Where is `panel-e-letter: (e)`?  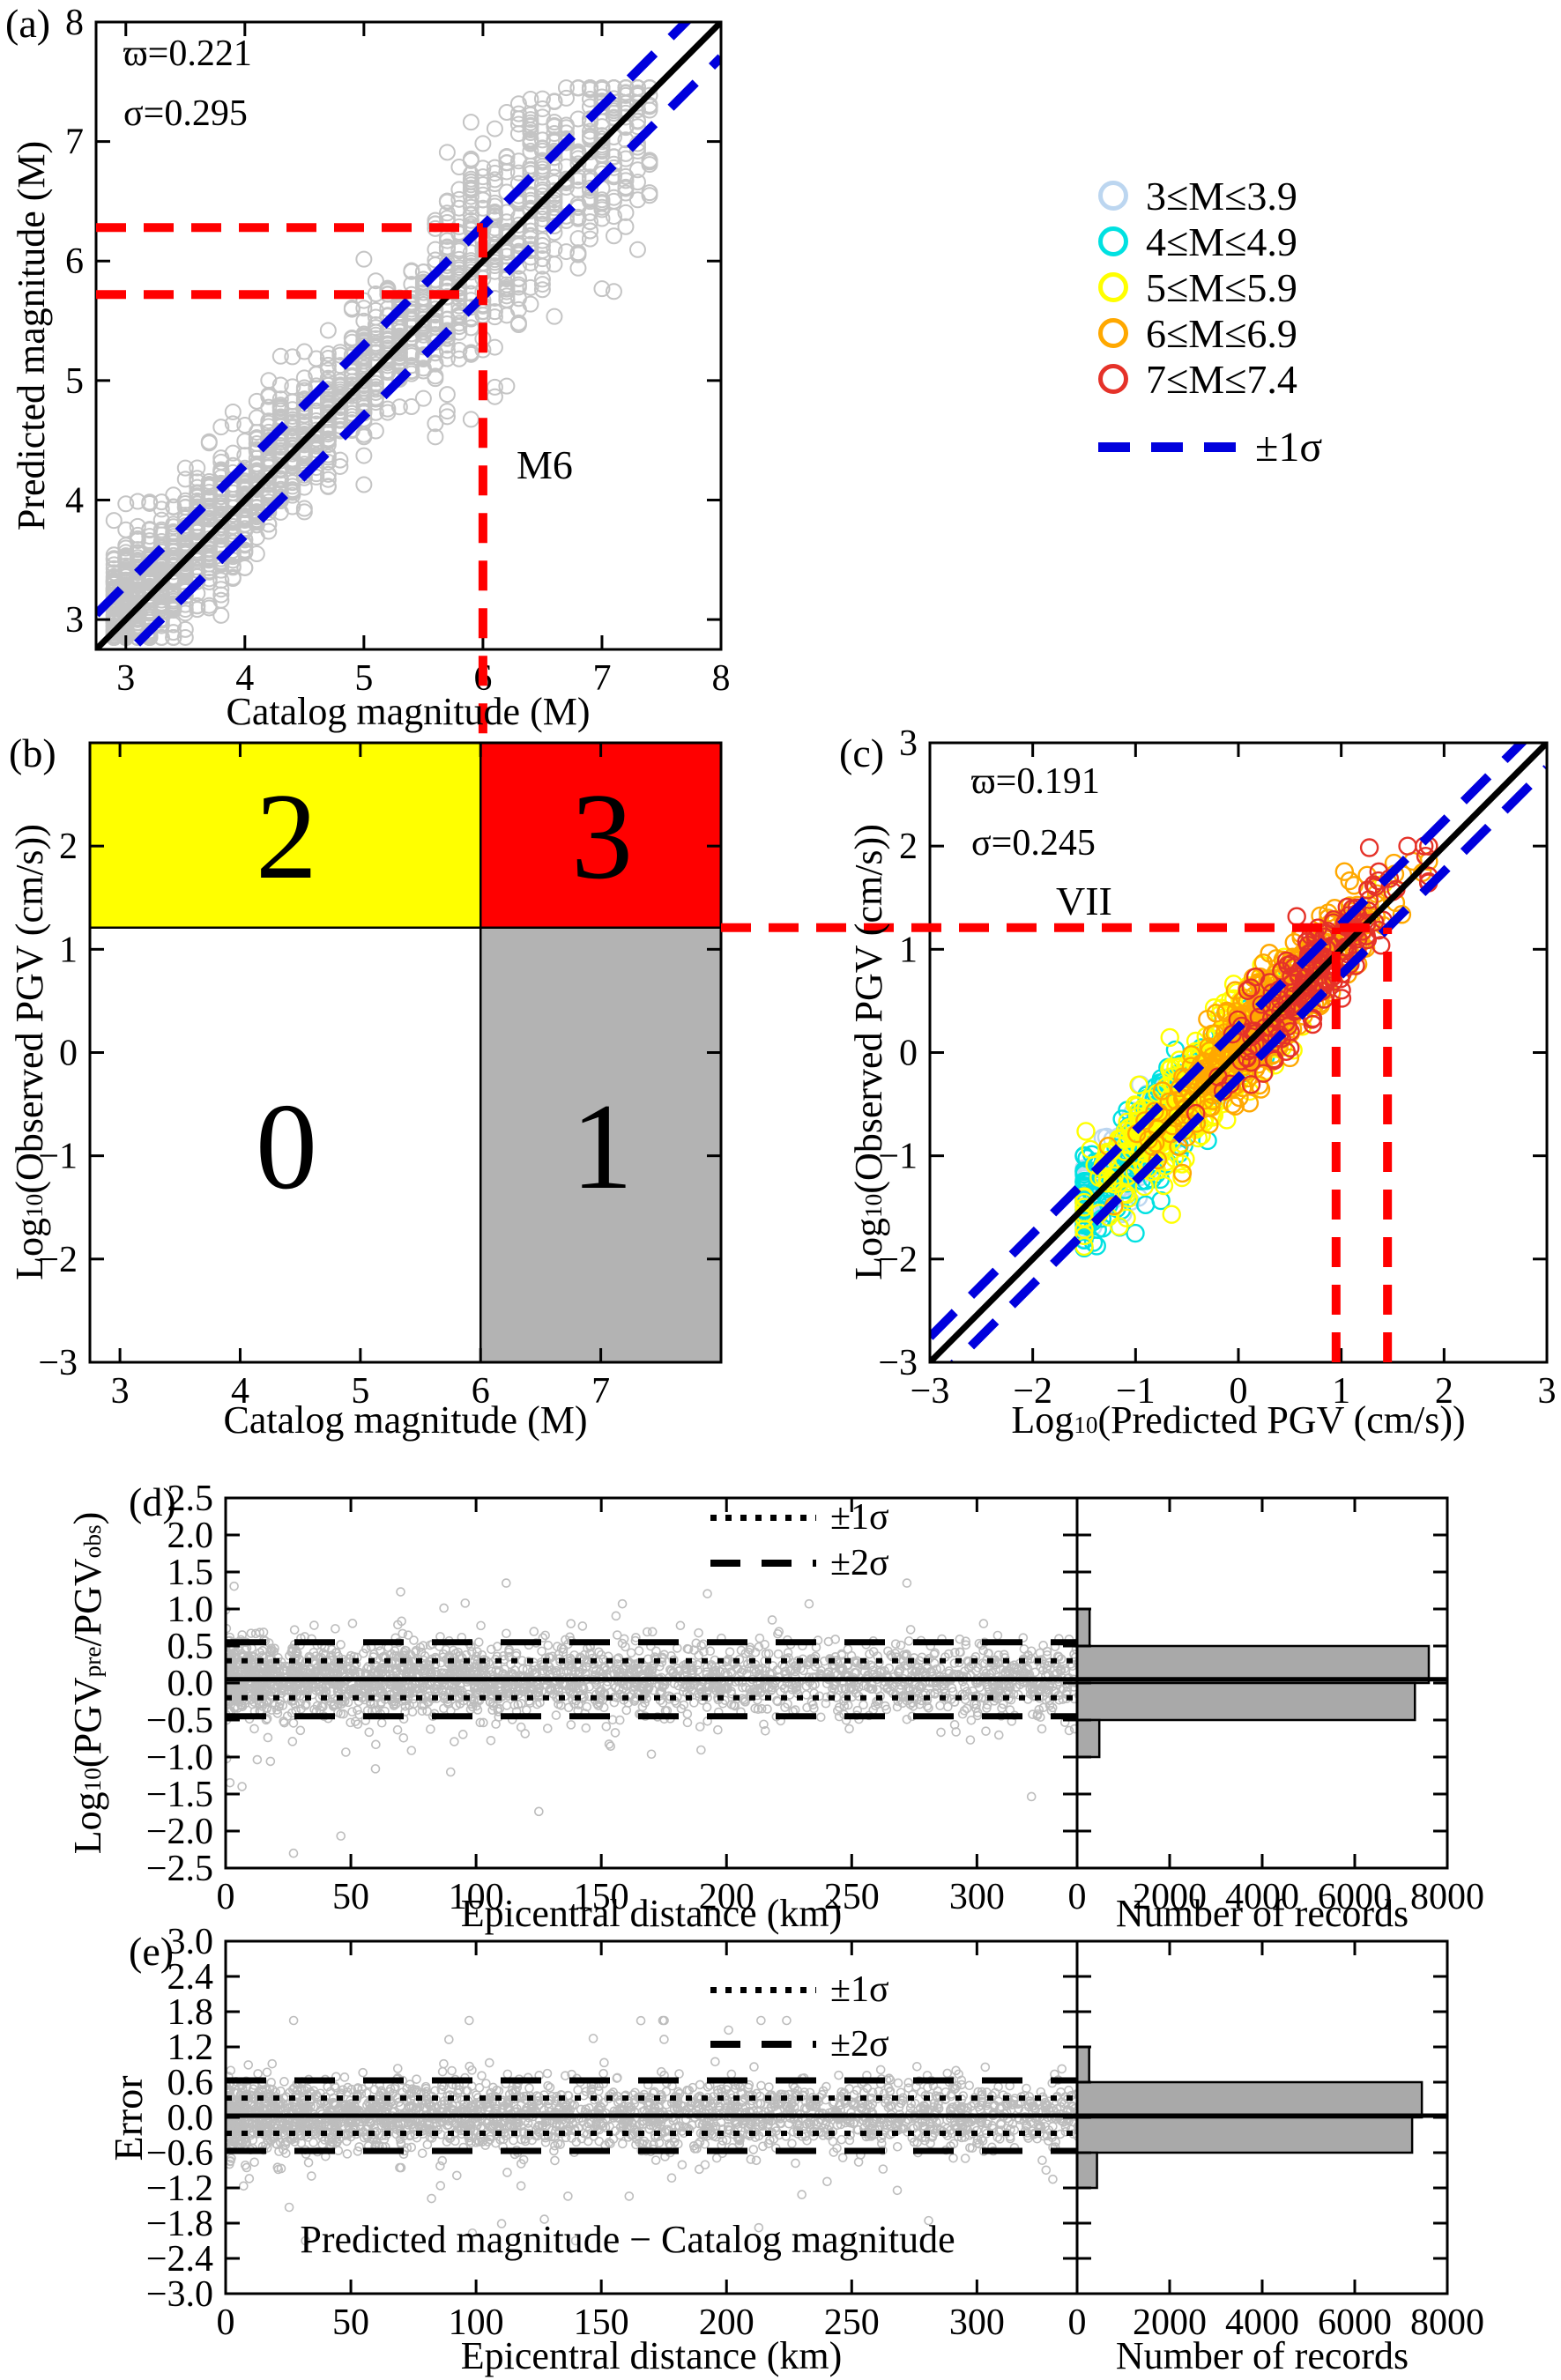 panel-e-letter: (e) is located at coordinates (152, 1951).